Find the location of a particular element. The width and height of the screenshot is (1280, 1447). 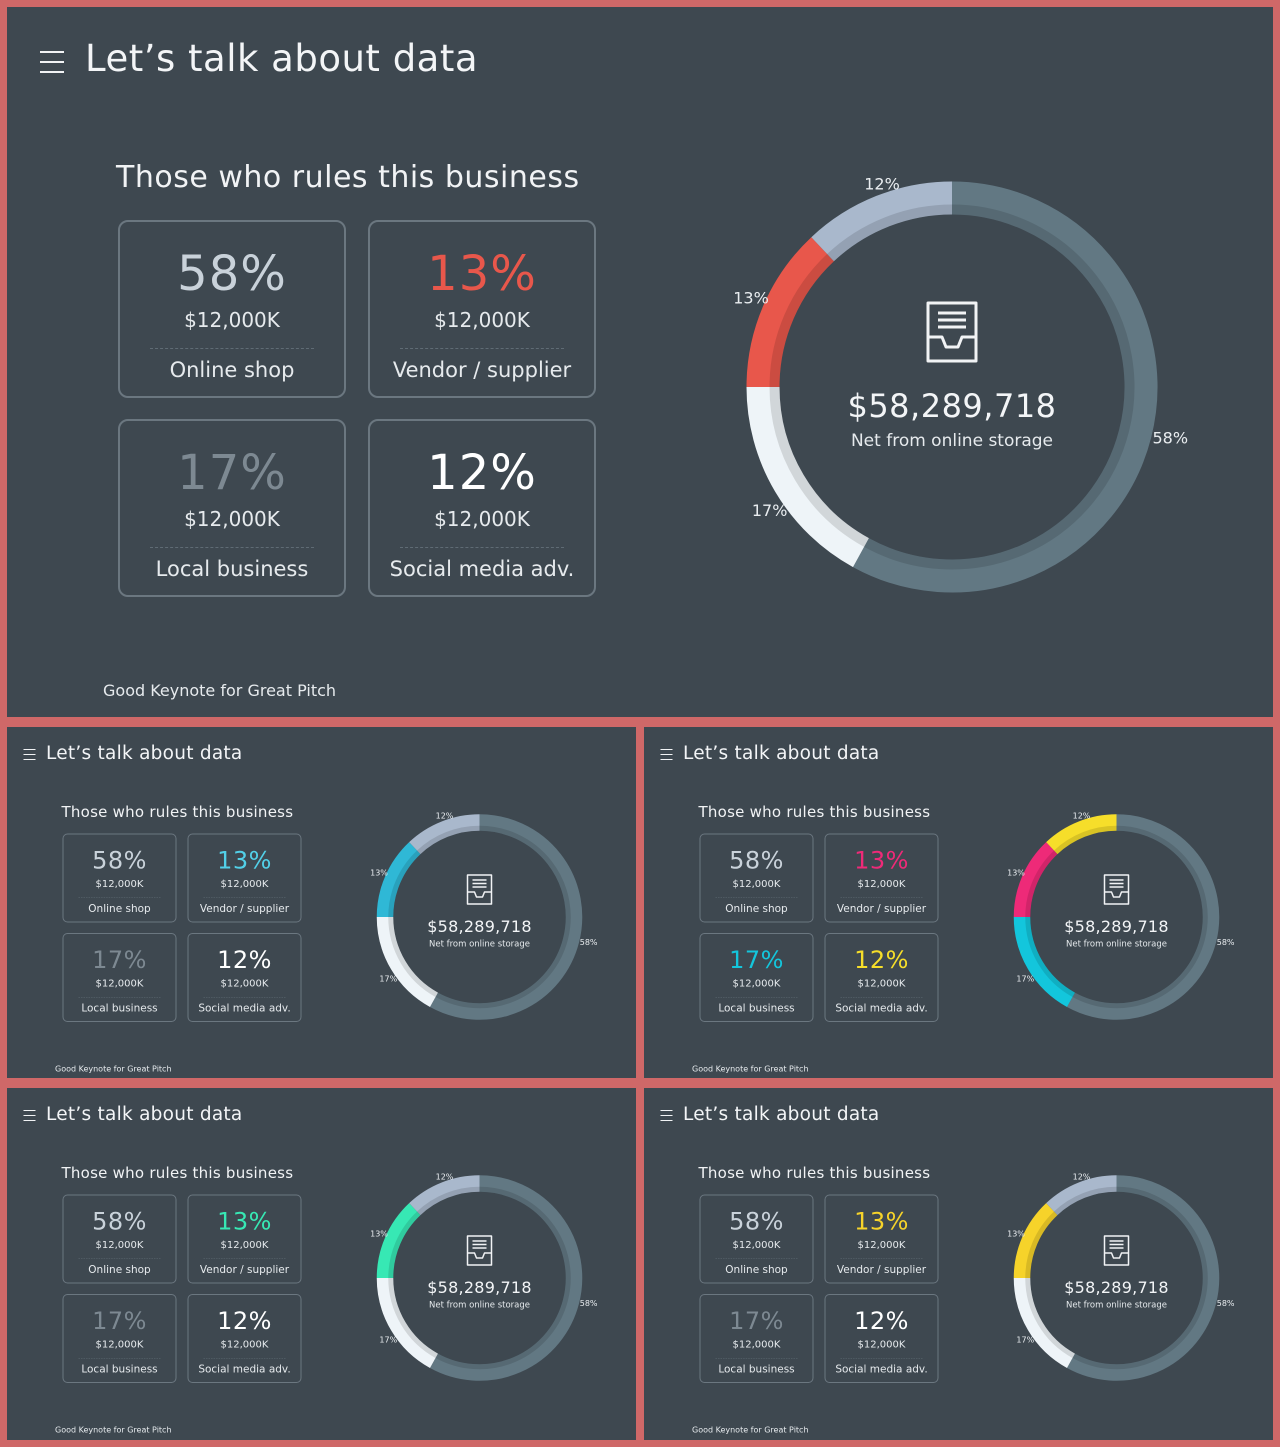

card-label: Local business is located at coordinates (119, 1008).